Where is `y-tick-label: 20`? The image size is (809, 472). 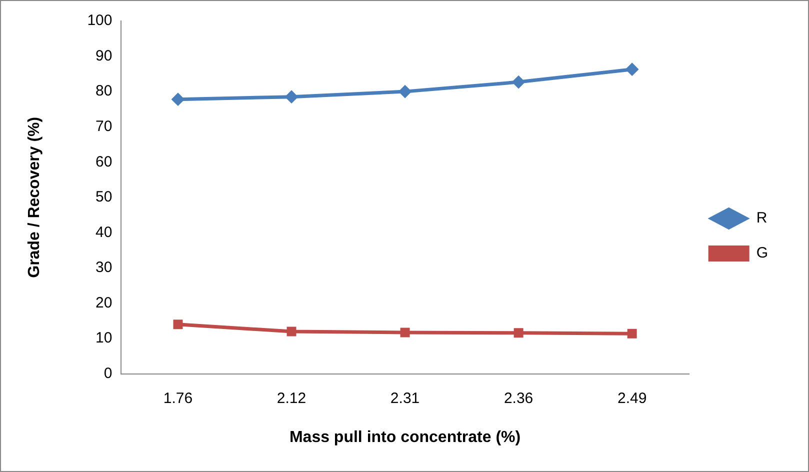 y-tick-label: 20 is located at coordinates (104, 303).